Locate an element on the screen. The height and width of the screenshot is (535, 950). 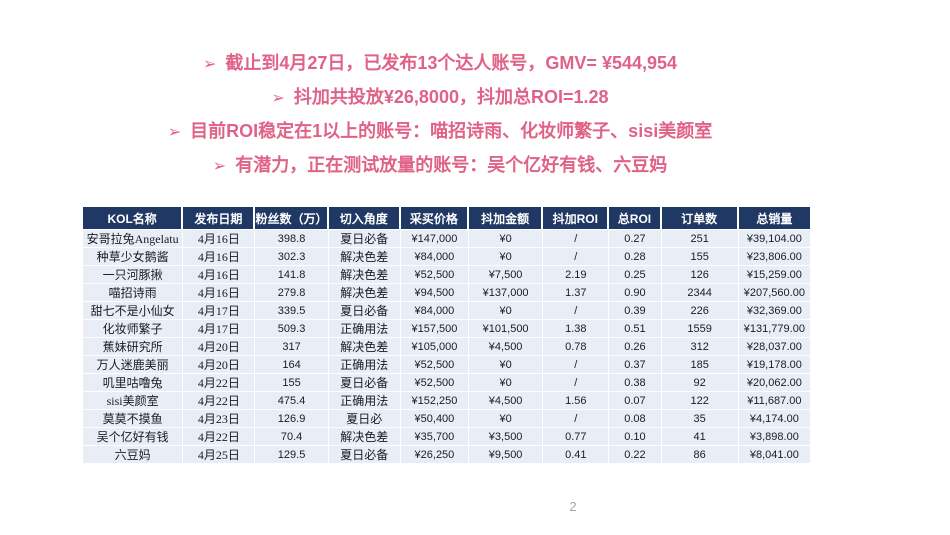
table-cell: 35 is located at coordinates (700, 419).